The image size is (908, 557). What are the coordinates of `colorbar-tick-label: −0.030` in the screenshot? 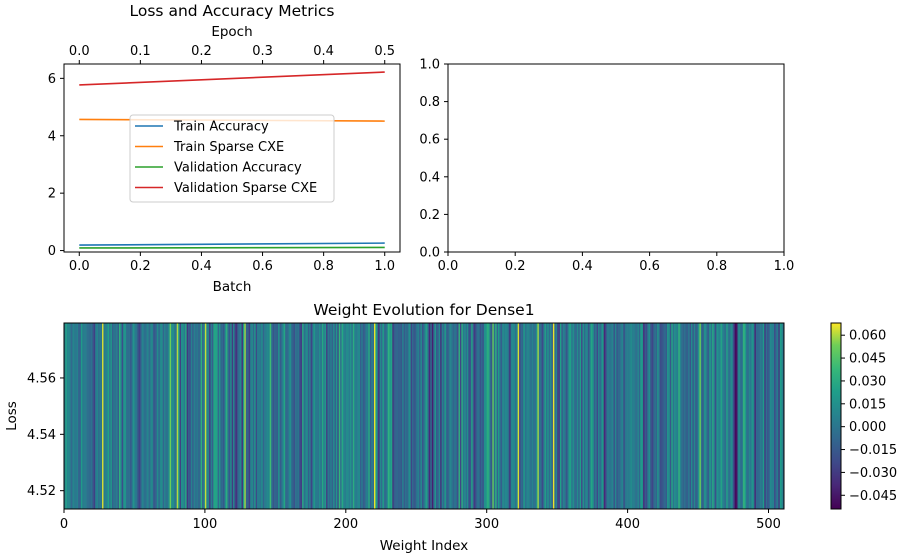 It's located at (873, 473).